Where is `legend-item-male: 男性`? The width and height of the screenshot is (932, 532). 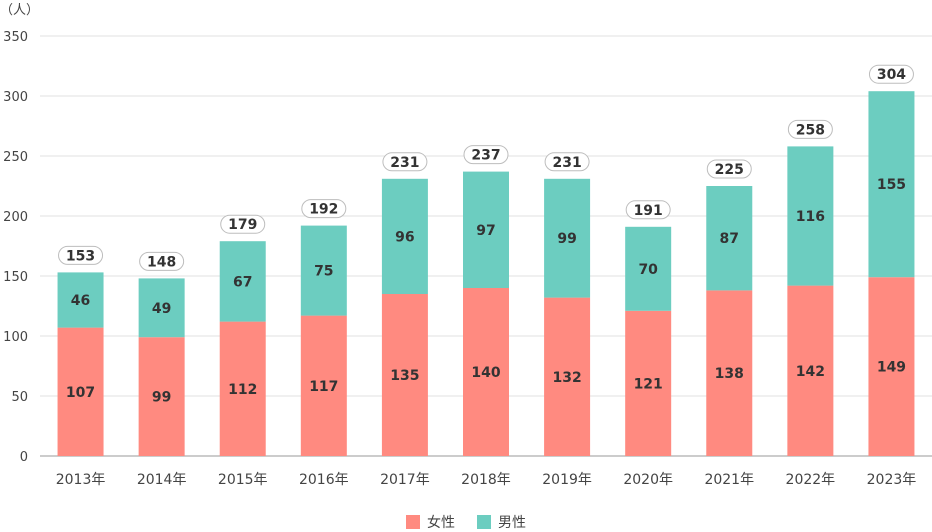
legend-item-male: 男性 is located at coordinates (501, 522).